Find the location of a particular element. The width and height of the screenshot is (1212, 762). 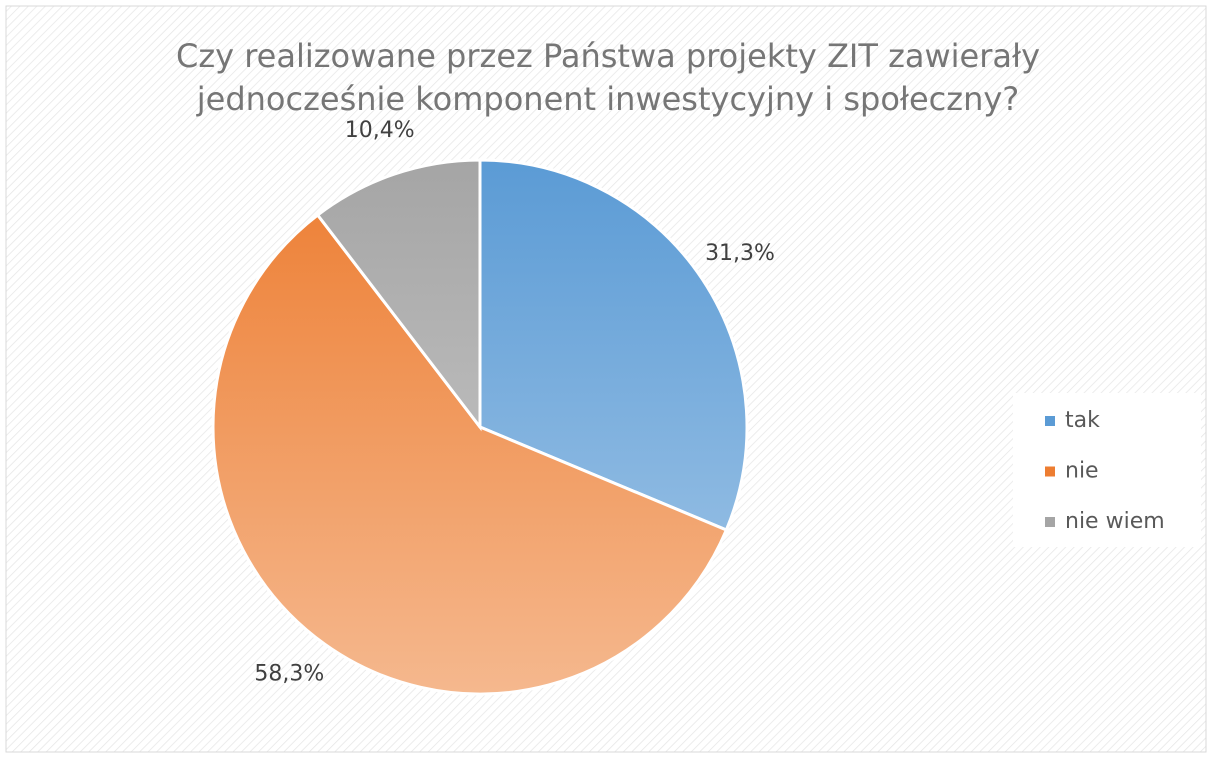

data-label: 58,3% is located at coordinates (289, 673).